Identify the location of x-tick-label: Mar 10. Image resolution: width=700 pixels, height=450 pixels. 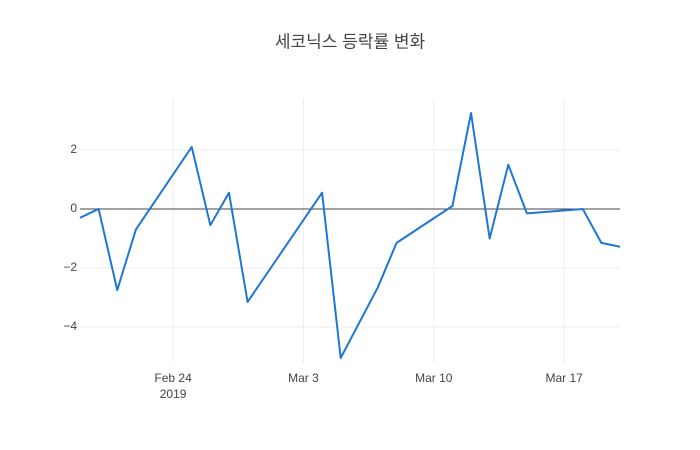
(434, 378).